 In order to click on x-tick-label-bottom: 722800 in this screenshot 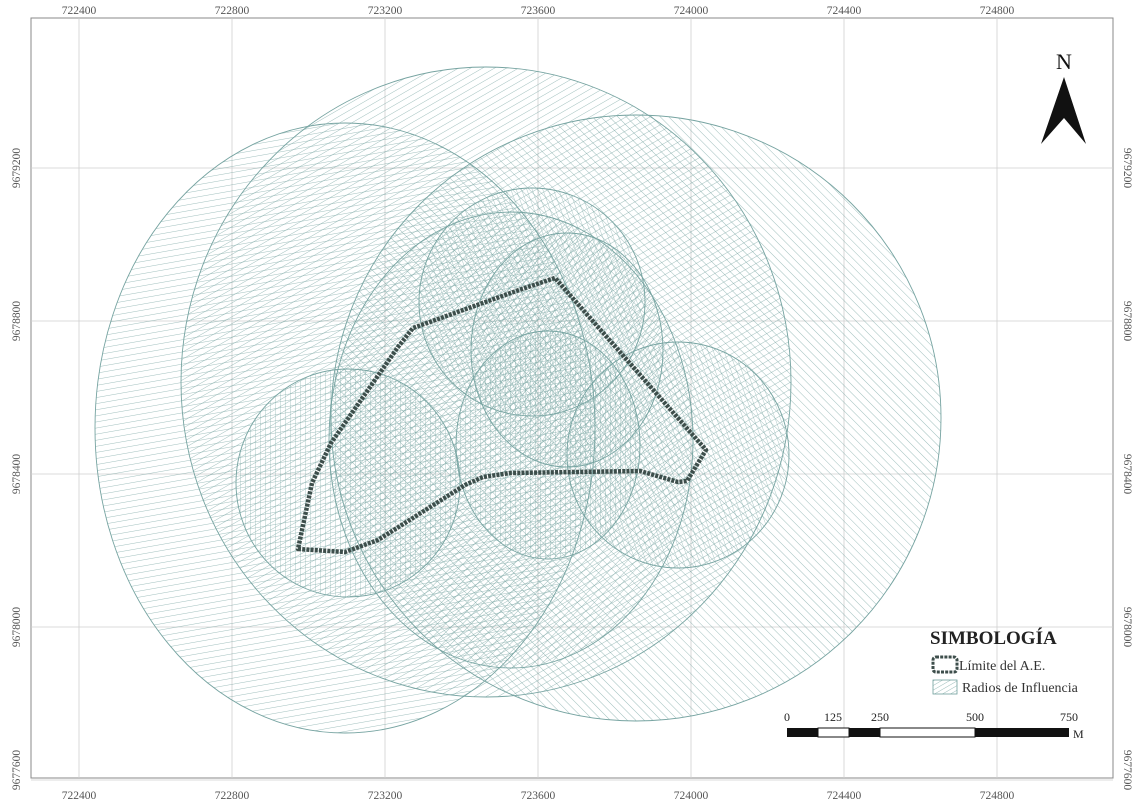, I will do `click(232, 796)`.